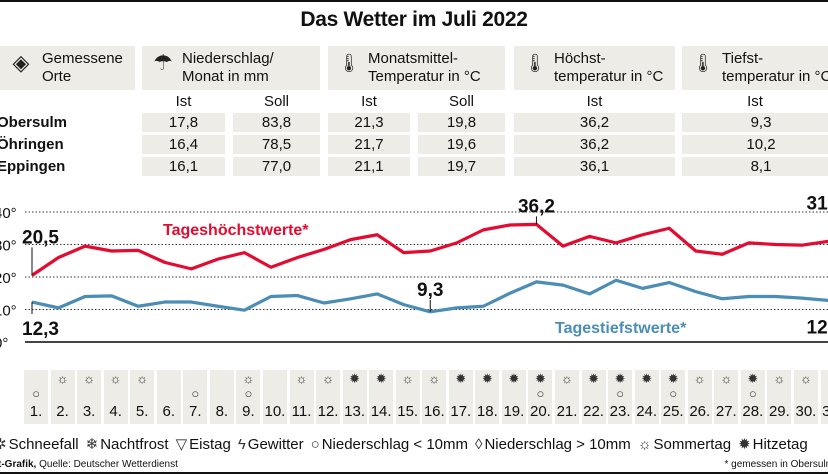 Image resolution: width=828 pixels, height=474 pixels. I want to click on day-cell: ☼ 15., so click(407, 397).